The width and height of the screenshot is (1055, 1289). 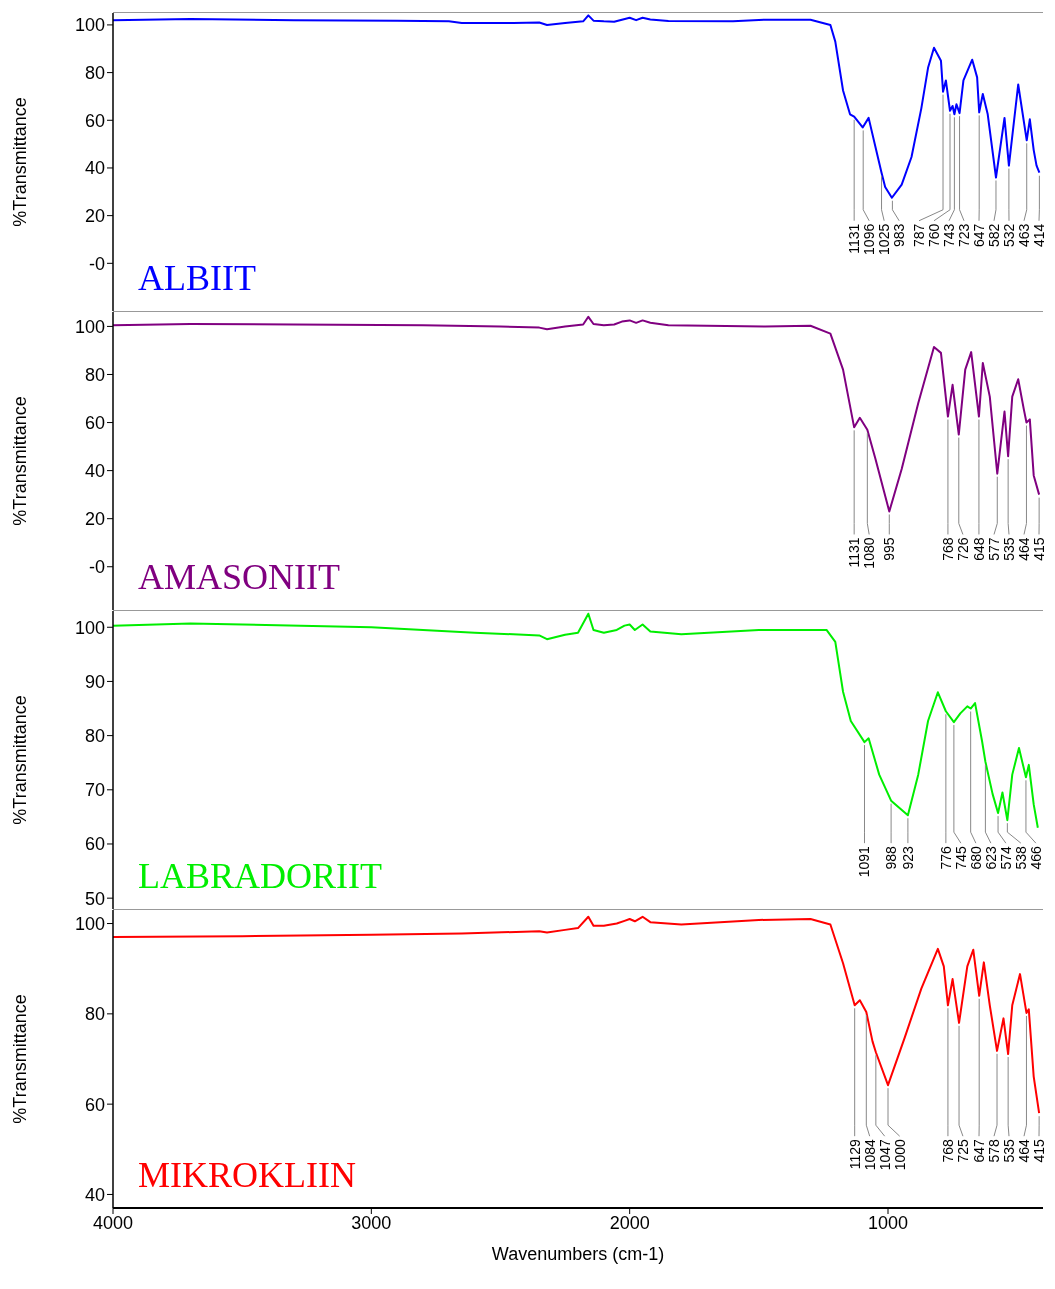 I want to click on x-tick-label: 2000, so click(x=629, y=1222).